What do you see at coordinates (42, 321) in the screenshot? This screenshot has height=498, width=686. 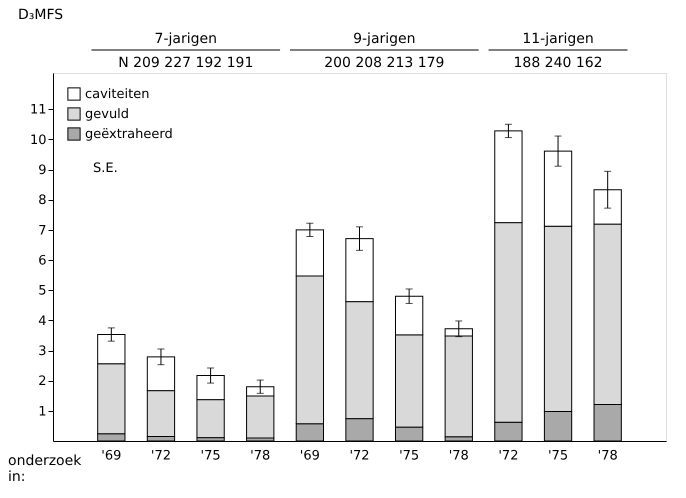 I see `y-tick-label: 4` at bounding box center [42, 321].